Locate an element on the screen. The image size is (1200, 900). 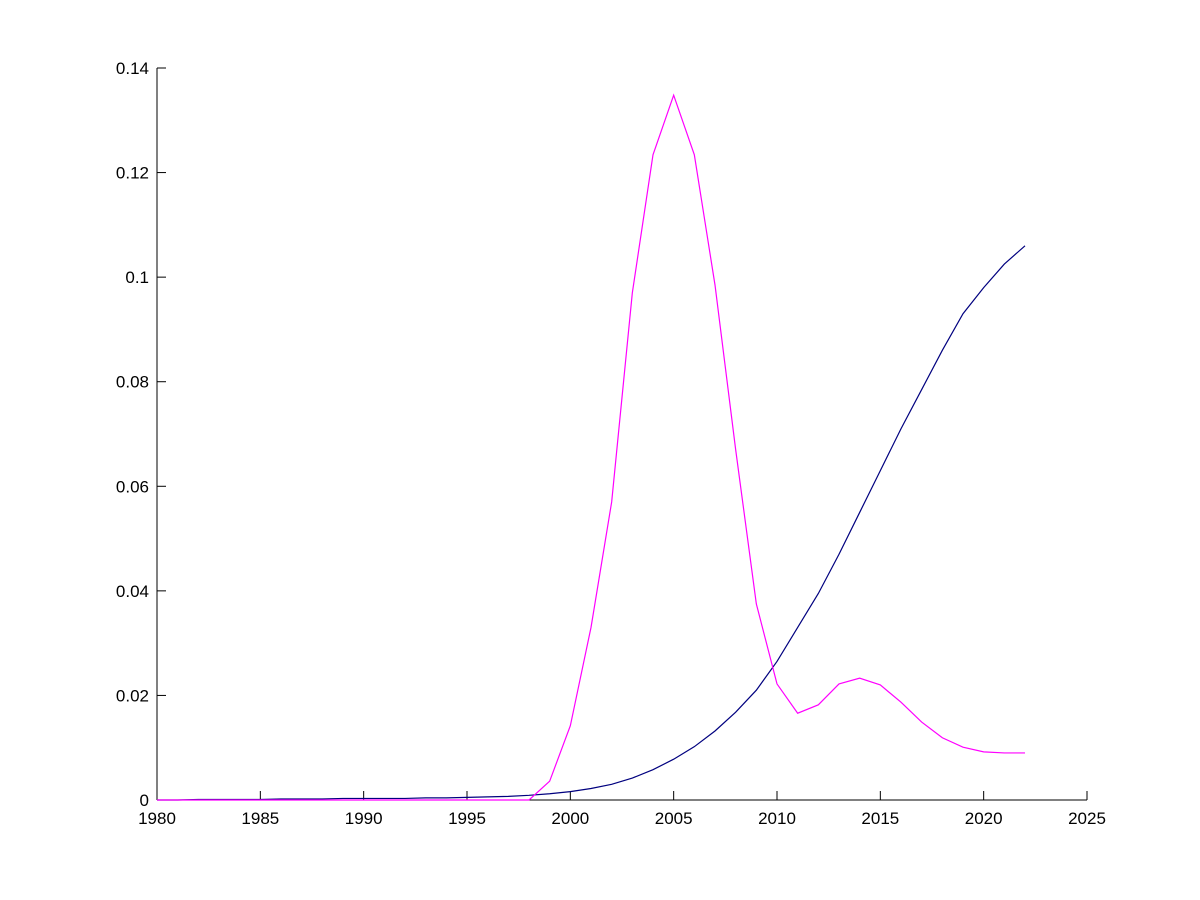
x-tick-label: 2015 is located at coordinates (880, 818).